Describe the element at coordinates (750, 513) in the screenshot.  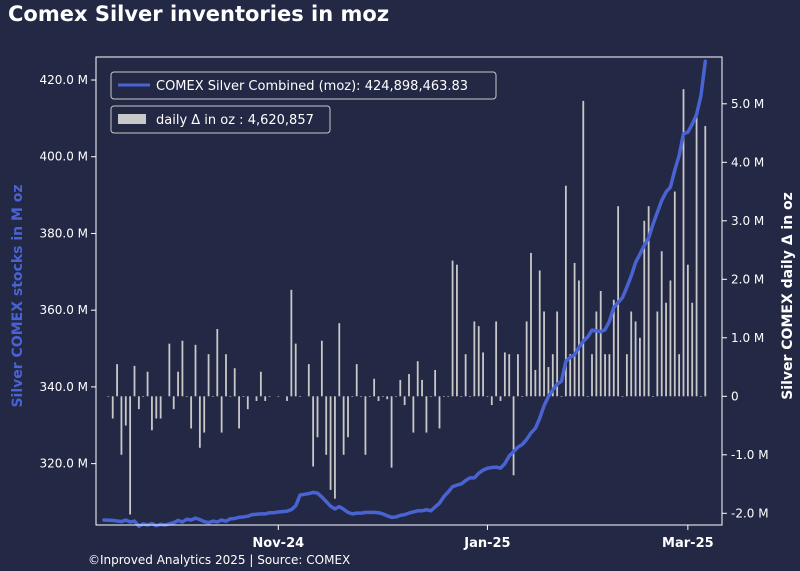
I see `right-tick-label: -2.0 M` at that location.